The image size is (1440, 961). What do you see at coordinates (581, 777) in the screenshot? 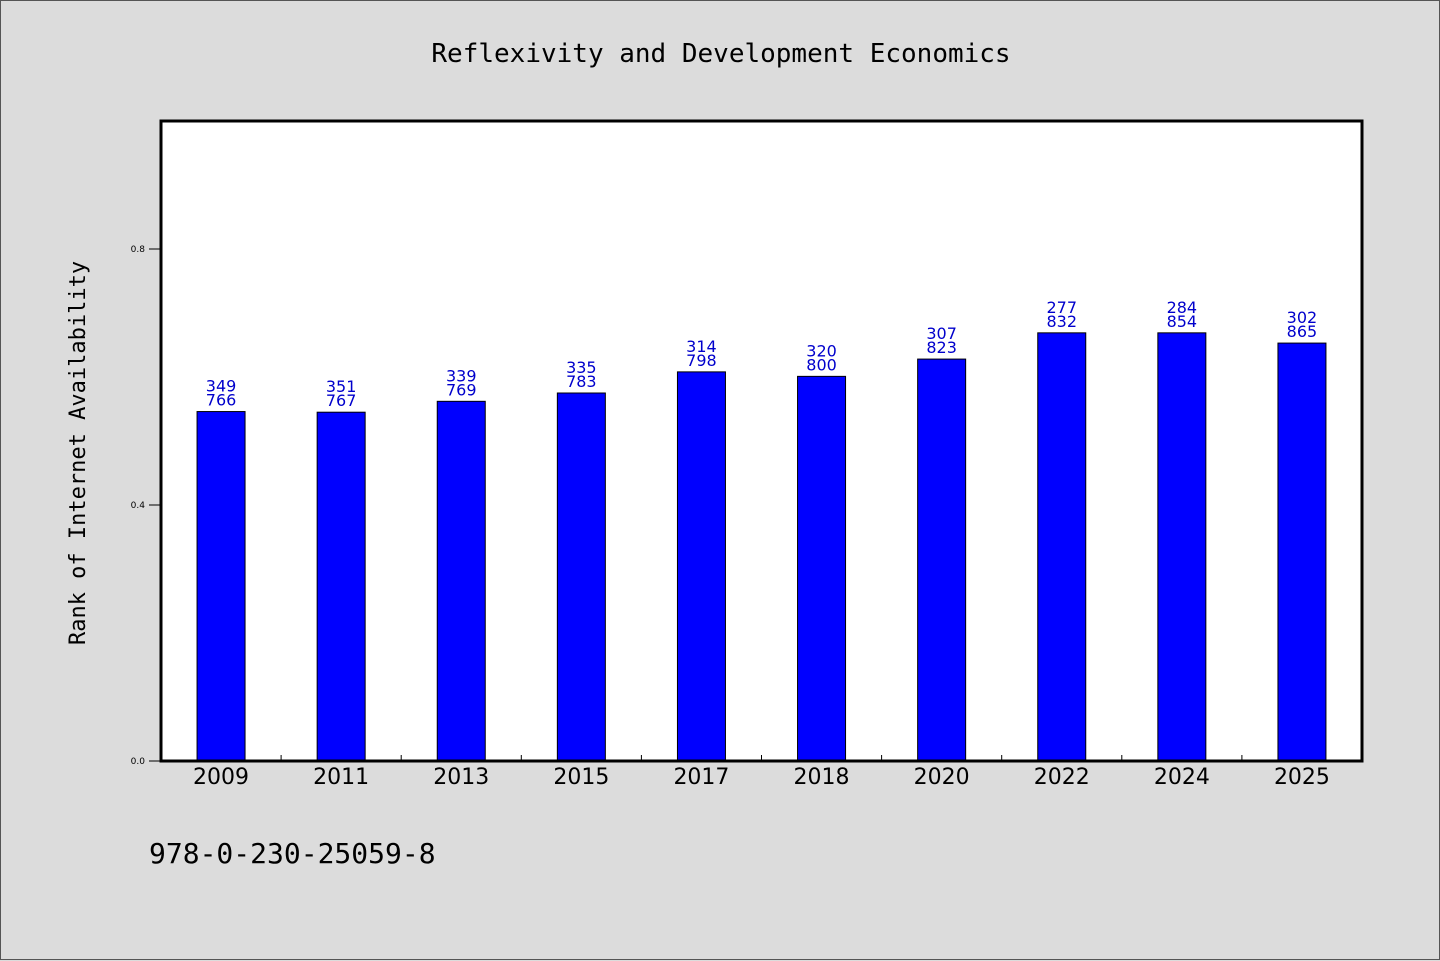
I see `x-tick-label: 2015` at bounding box center [581, 777].